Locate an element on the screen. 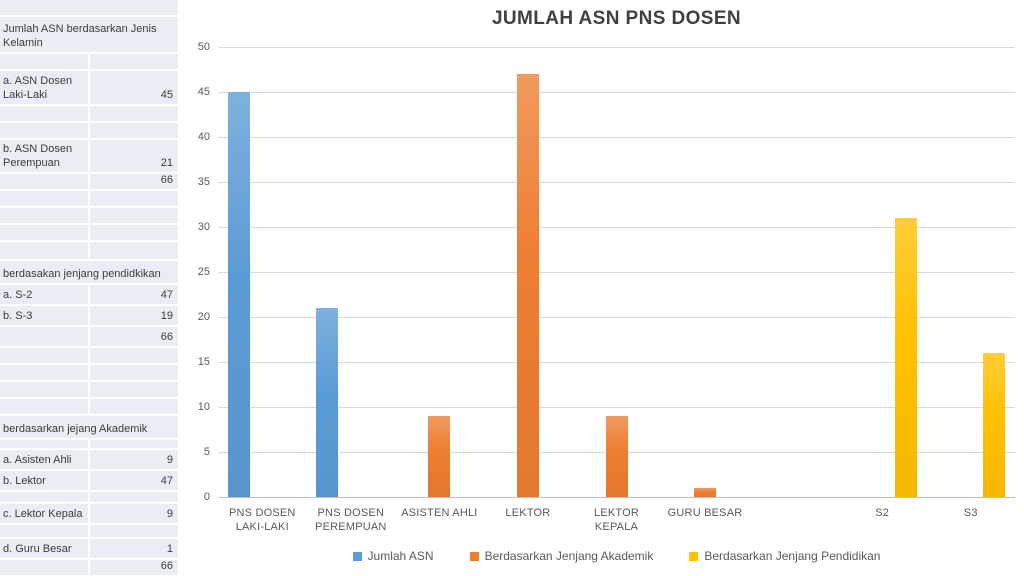 This screenshot has width=1024, height=576. legend-item-berdasarkan-jenjang-akademik: Berdasarkan Jenjang Akademik is located at coordinates (561, 556).